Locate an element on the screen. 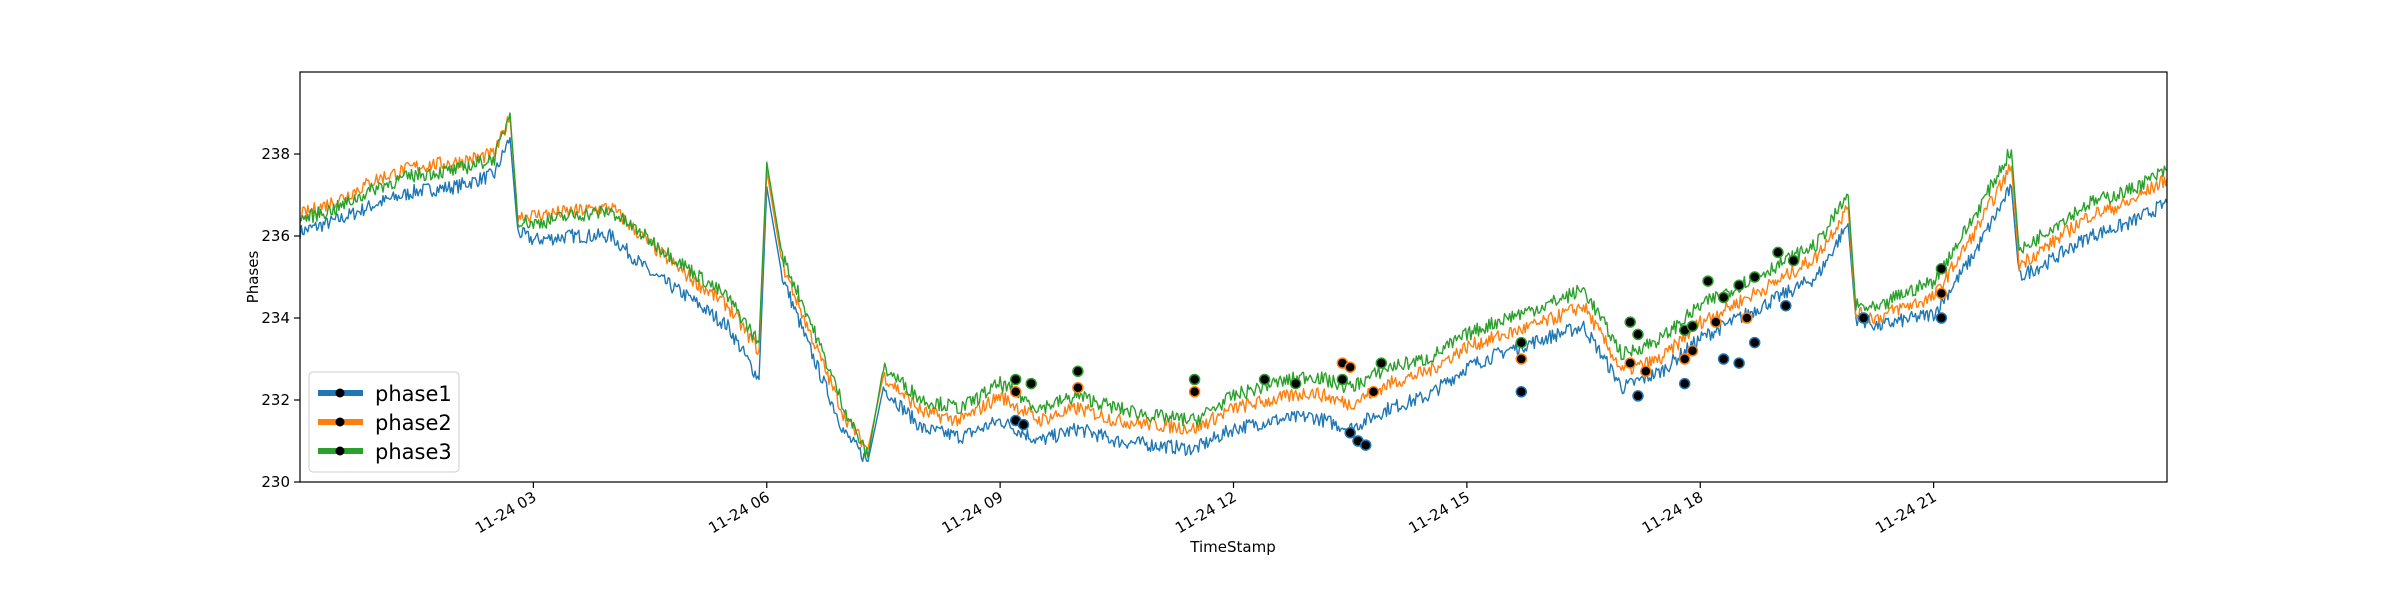  x-tick-label: 11-24 06 is located at coordinates (738, 512).